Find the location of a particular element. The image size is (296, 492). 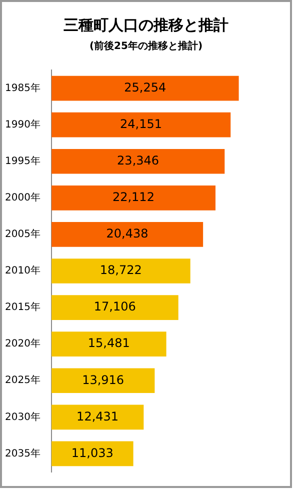

data-label: 15,481 is located at coordinates (109, 343).